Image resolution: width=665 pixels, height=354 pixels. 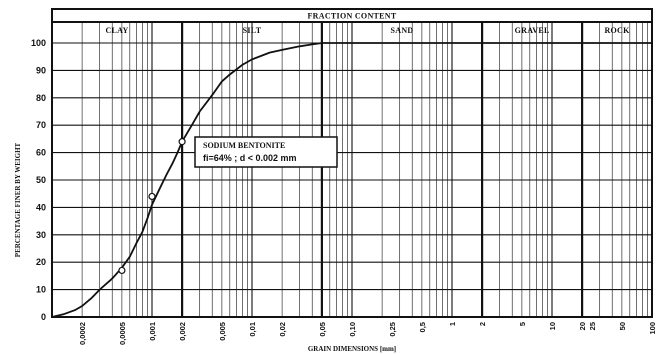 What do you see at coordinates (152, 331) in the screenshot?
I see `x-tick-label: 0,001` at bounding box center [152, 331].